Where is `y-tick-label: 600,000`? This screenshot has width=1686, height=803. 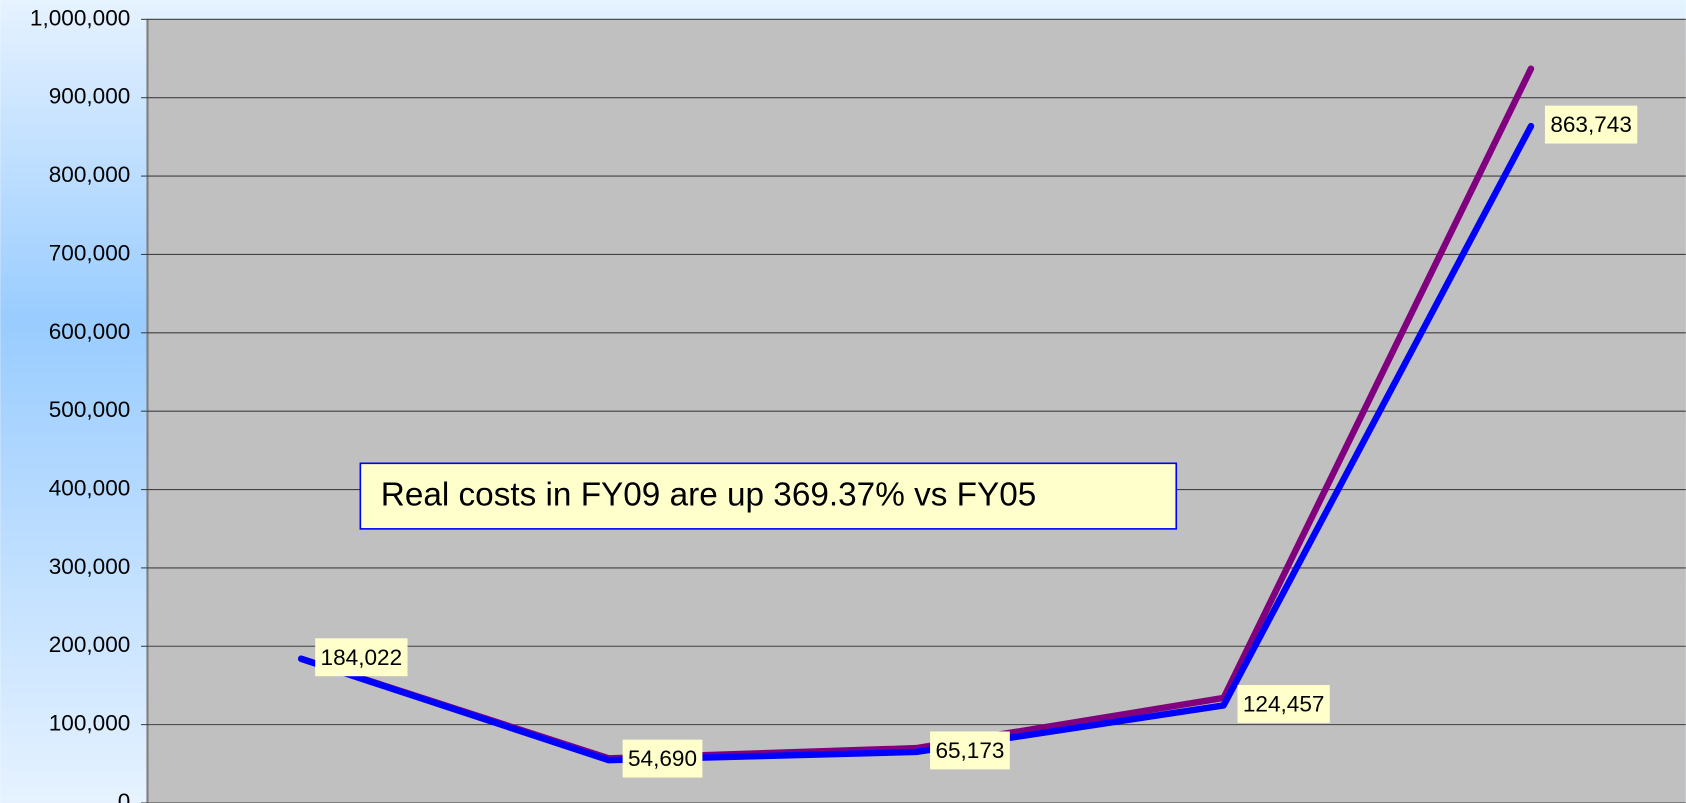
y-tick-label: 600,000 is located at coordinates (90, 331).